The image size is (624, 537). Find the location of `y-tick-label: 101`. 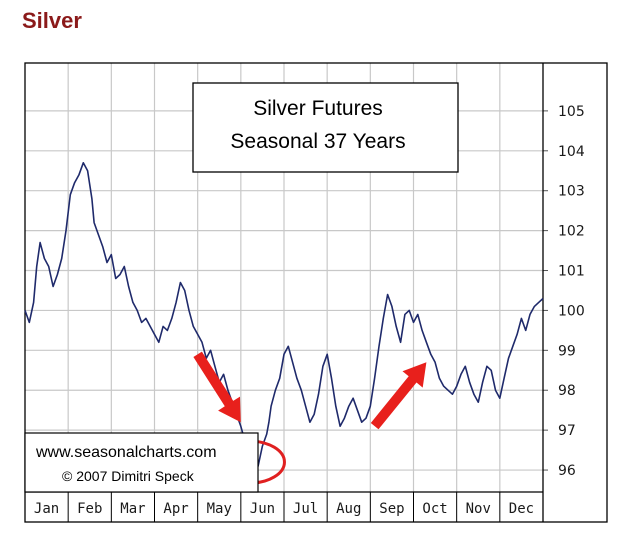

y-tick-label: 101 is located at coordinates (571, 272).